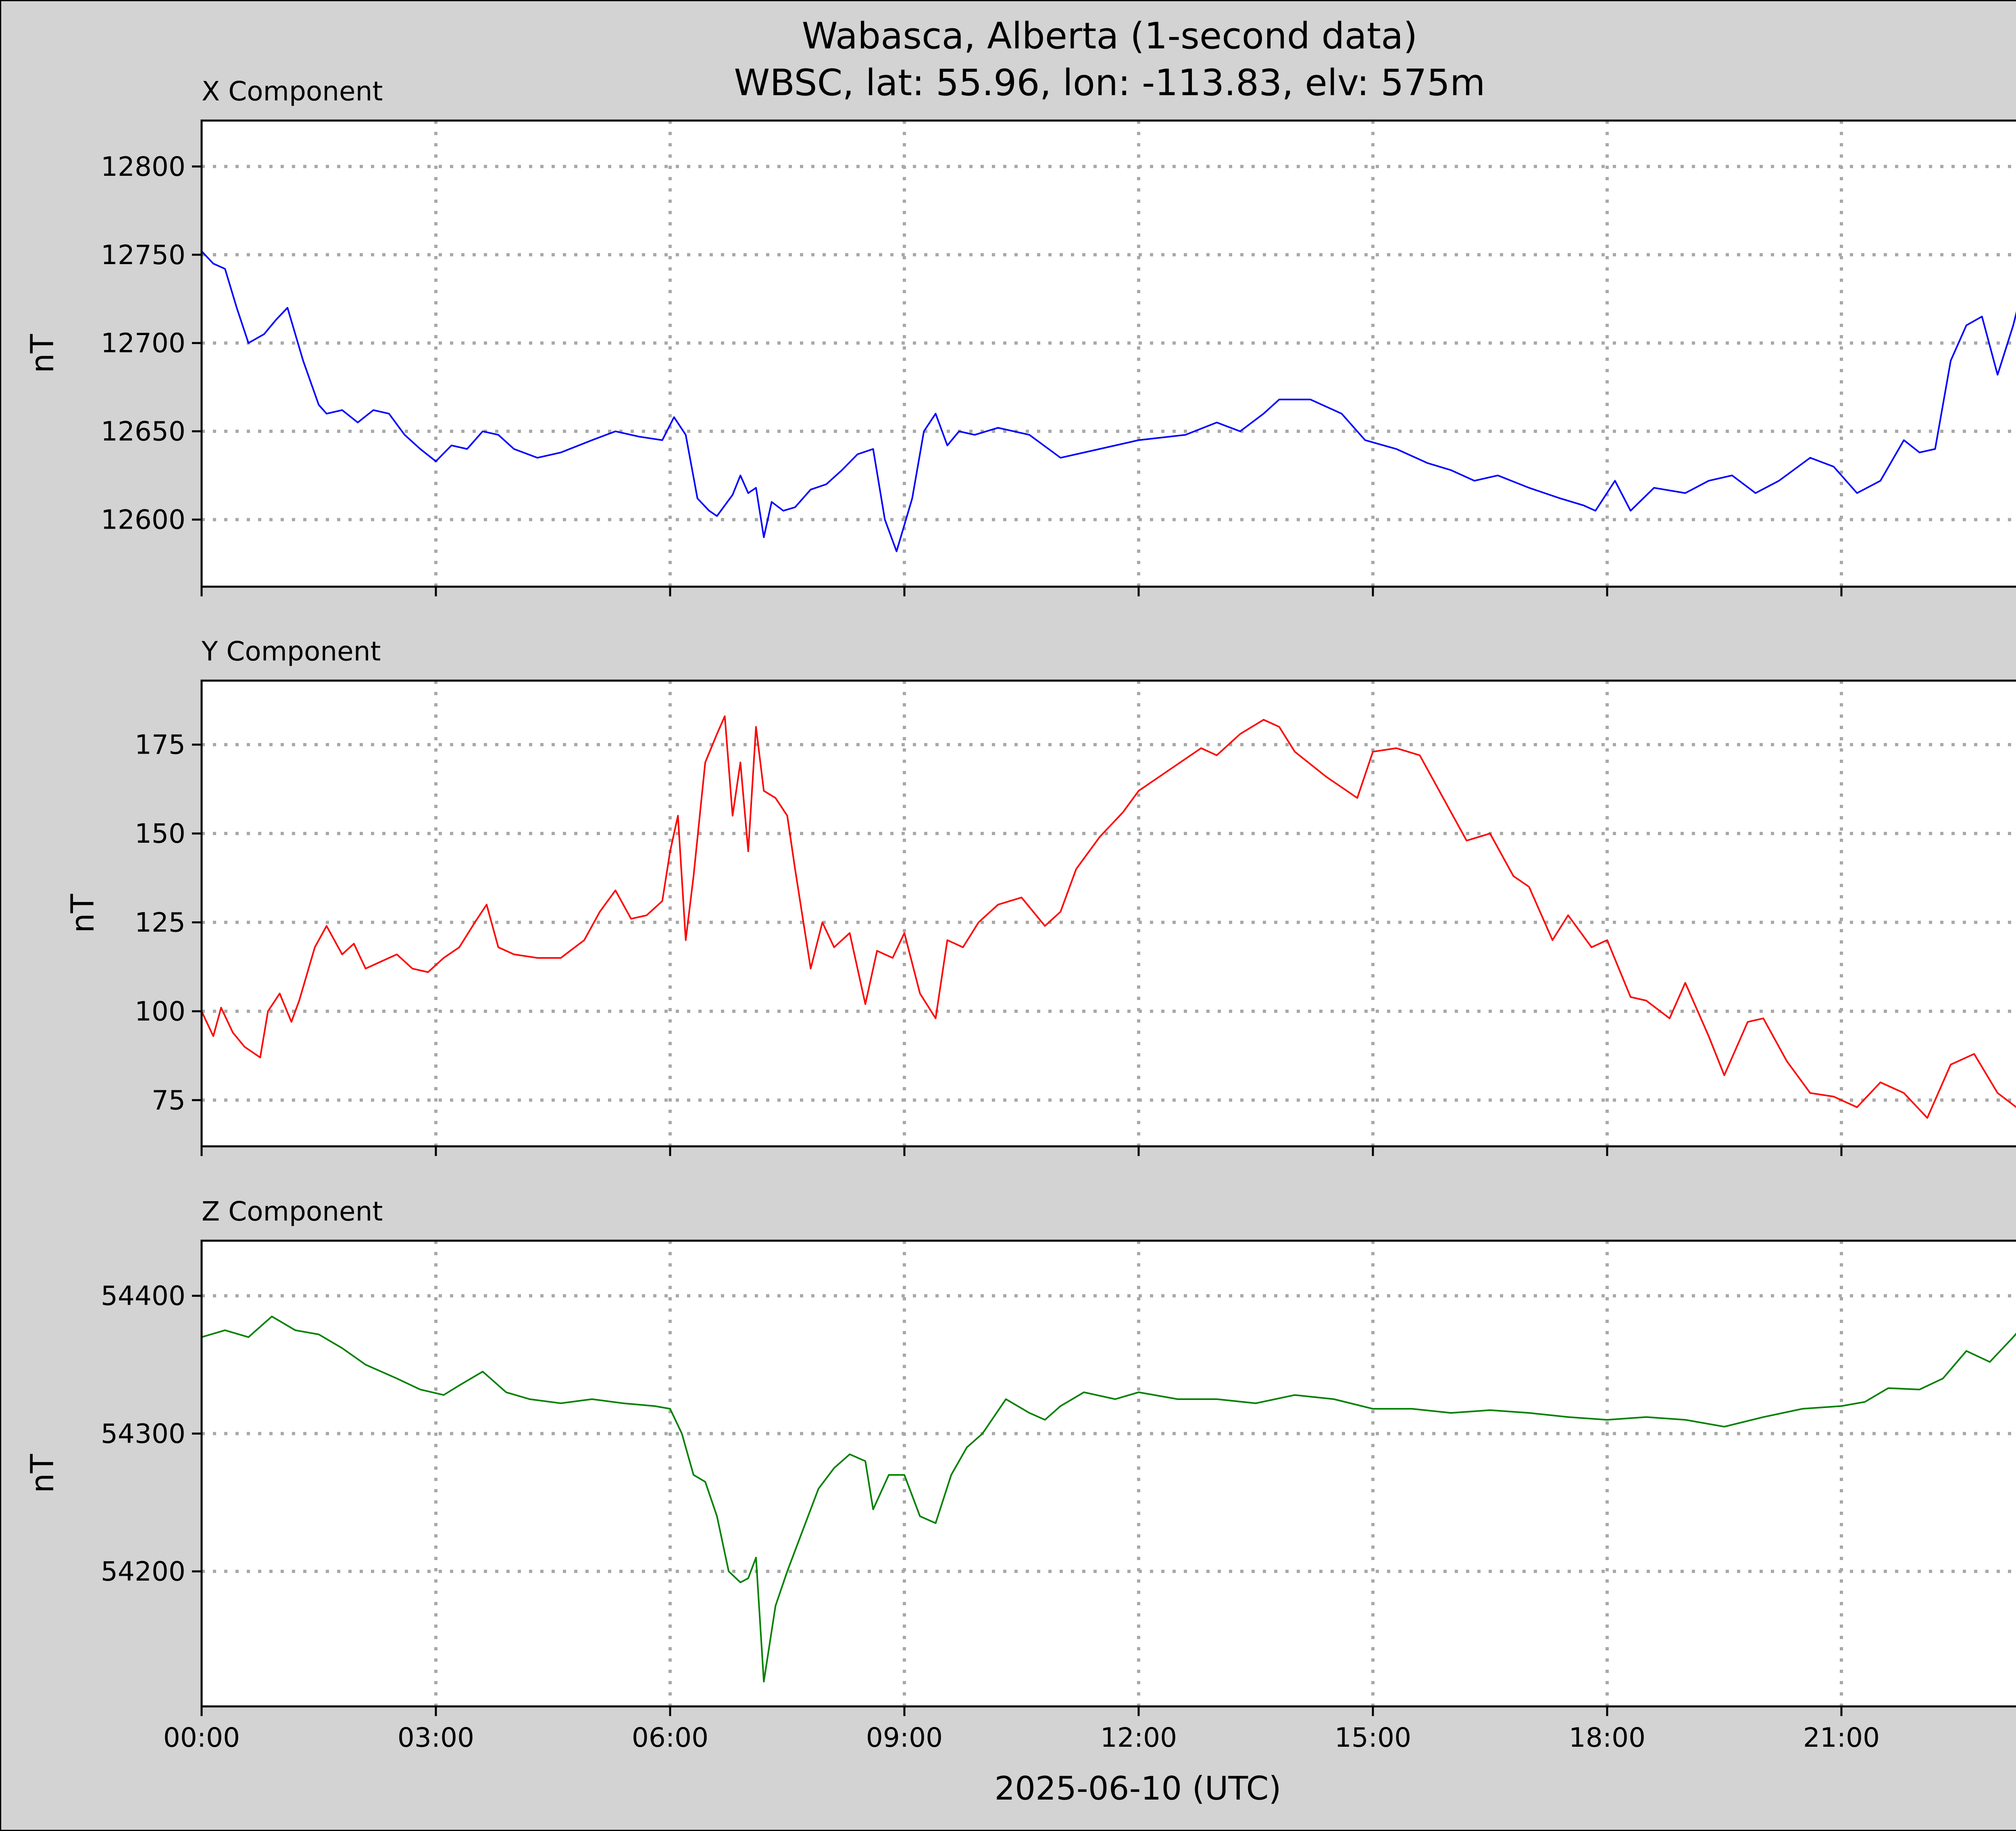 Image resolution: width=2016 pixels, height=1831 pixels. What do you see at coordinates (160, 1011) in the screenshot?
I see `y-component-ytick-label: 100` at bounding box center [160, 1011].